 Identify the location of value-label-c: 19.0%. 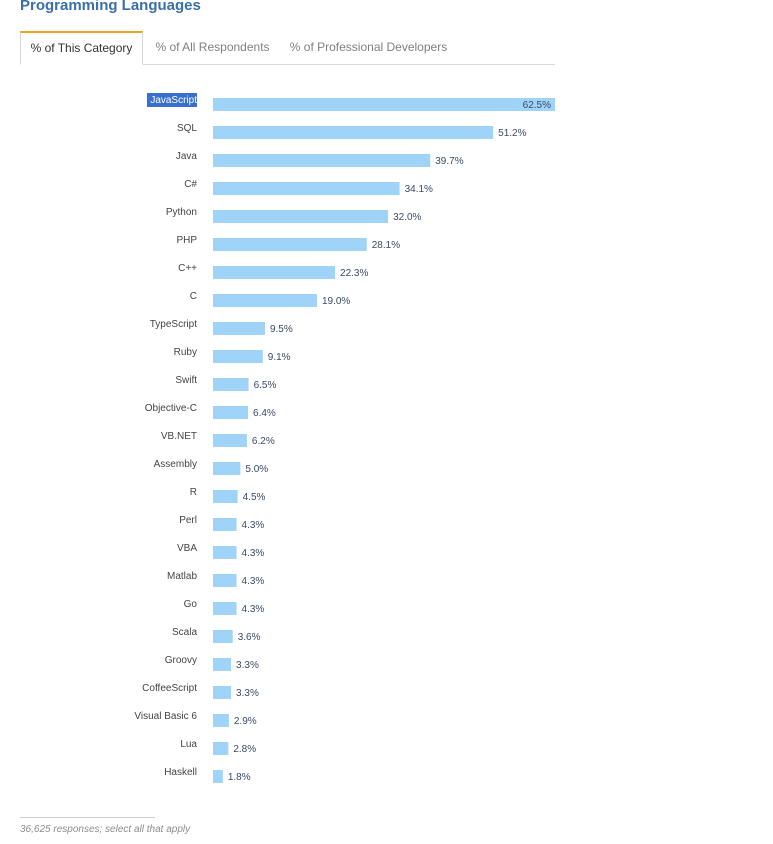
(336, 301).